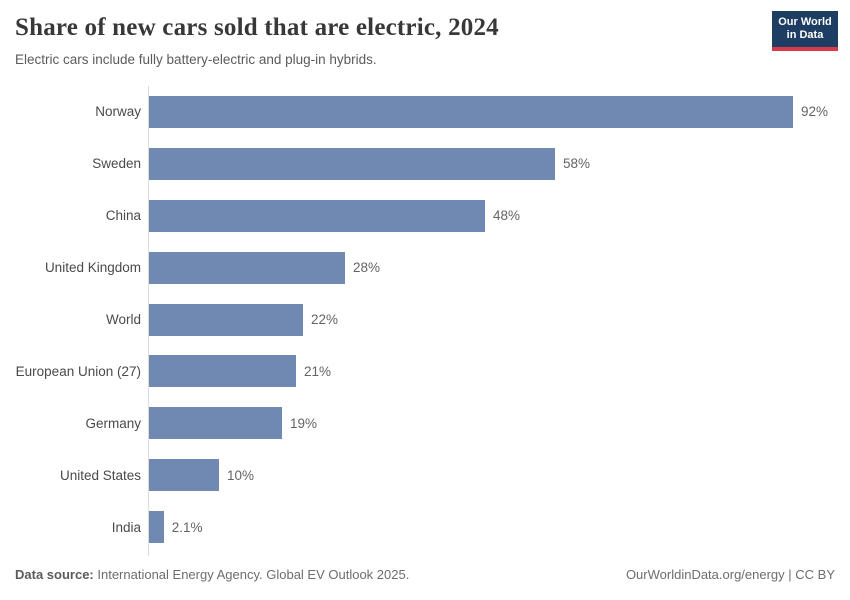  I want to click on owid-logo-line1: Our World, so click(805, 21).